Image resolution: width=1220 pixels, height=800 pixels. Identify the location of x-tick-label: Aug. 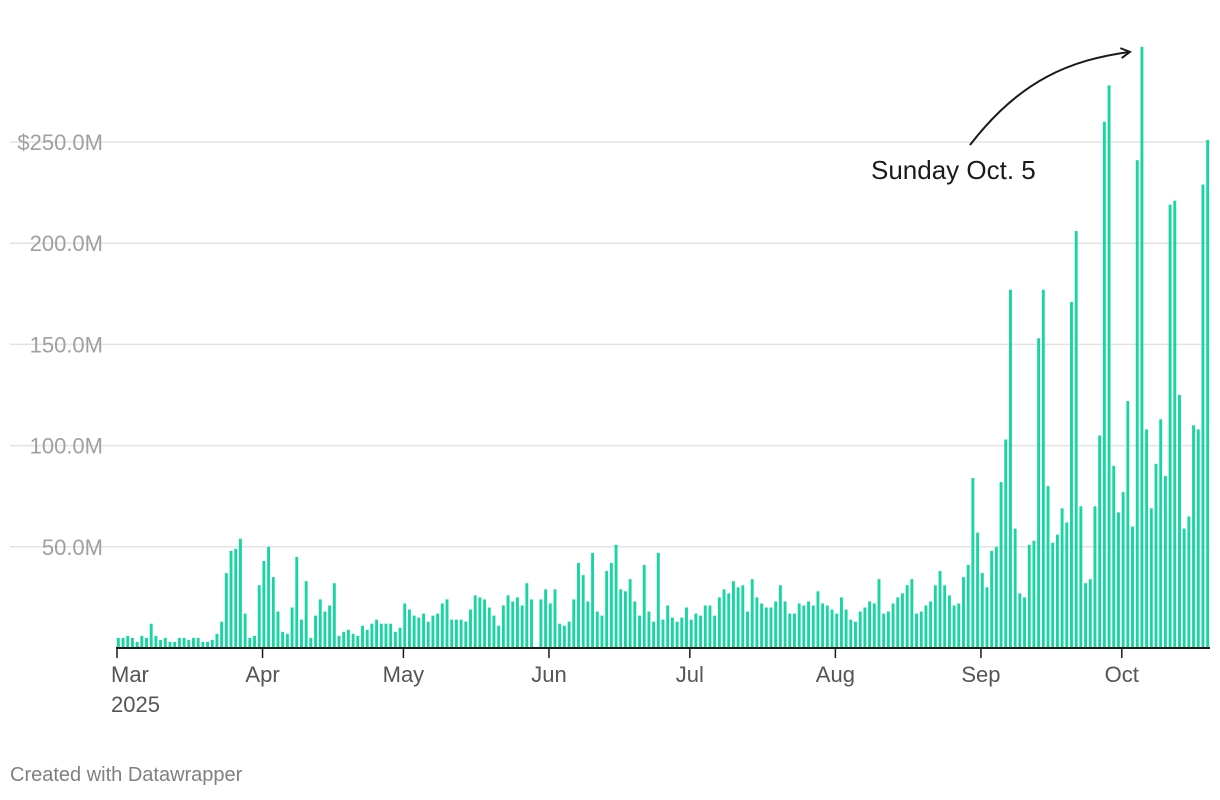
(835, 674).